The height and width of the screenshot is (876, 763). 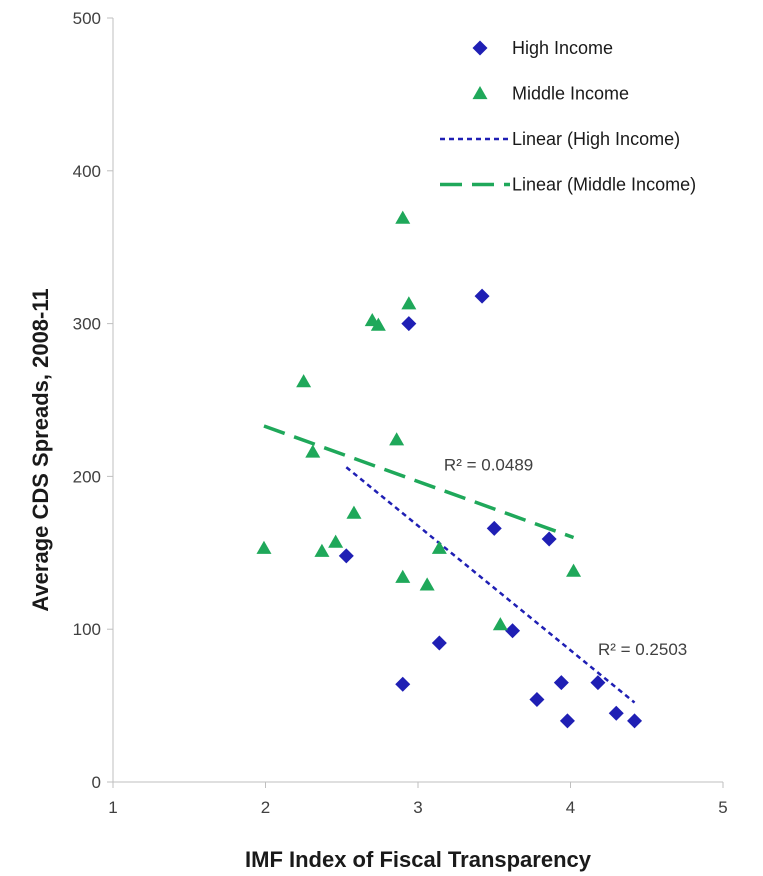 What do you see at coordinates (480, 93) in the screenshot?
I see `legend-triangle-marker` at bounding box center [480, 93].